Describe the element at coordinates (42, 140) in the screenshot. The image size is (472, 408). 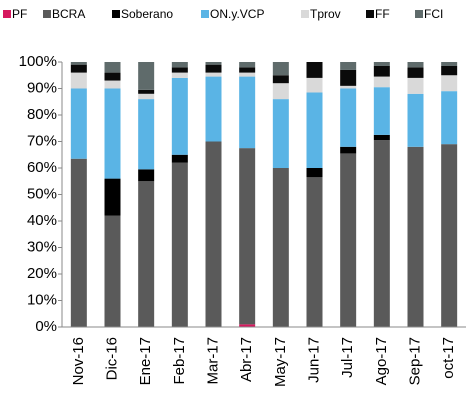
I see `y-tick-label: 70%` at that location.